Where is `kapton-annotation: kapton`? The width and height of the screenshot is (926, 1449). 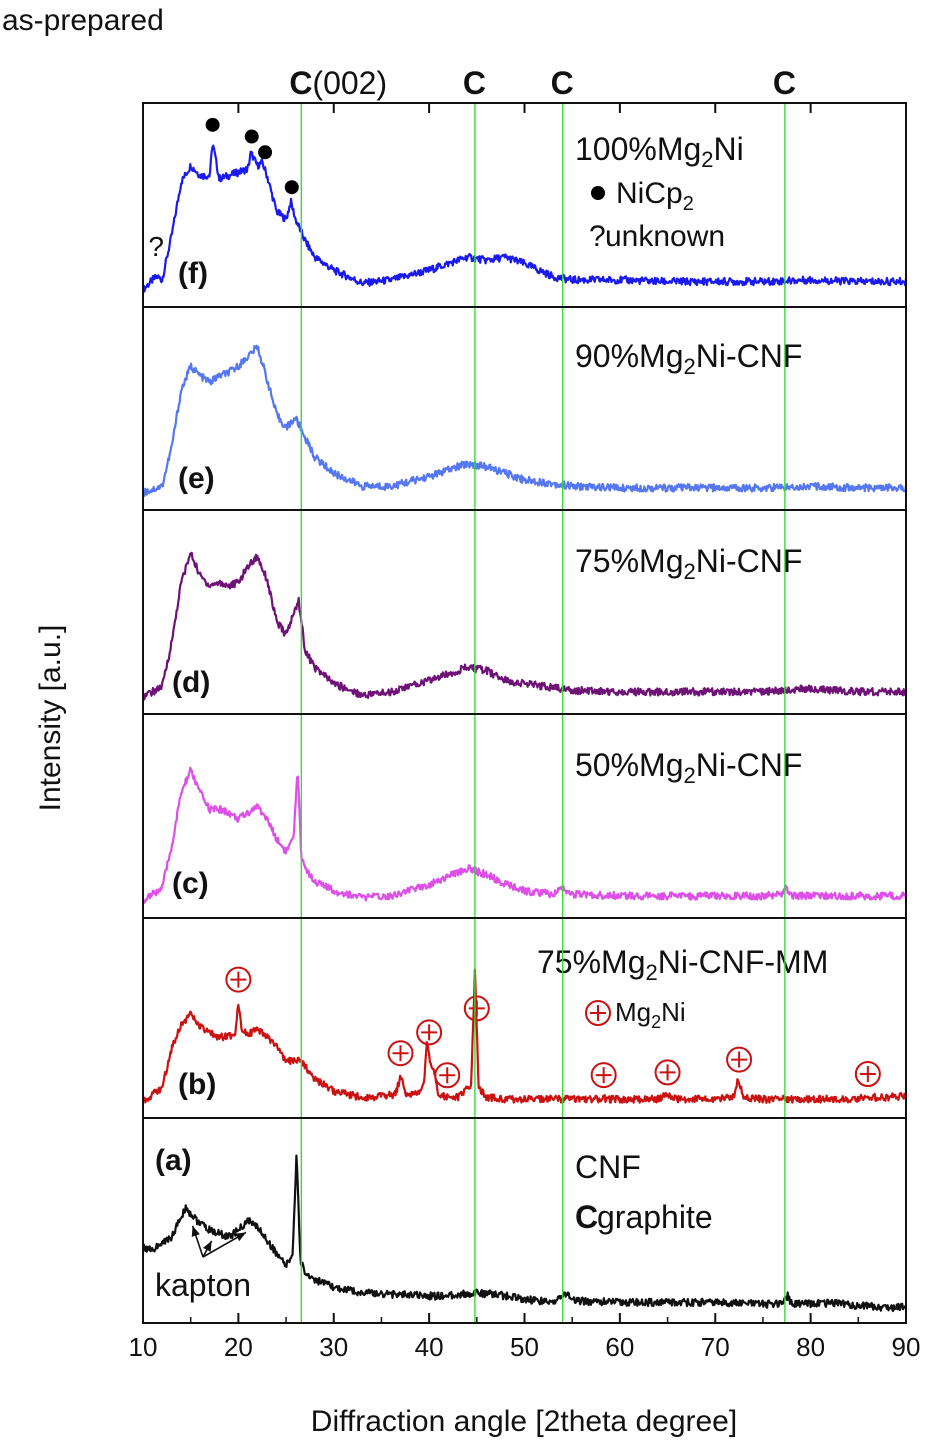
kapton-annotation: kapton is located at coordinates (203, 1285).